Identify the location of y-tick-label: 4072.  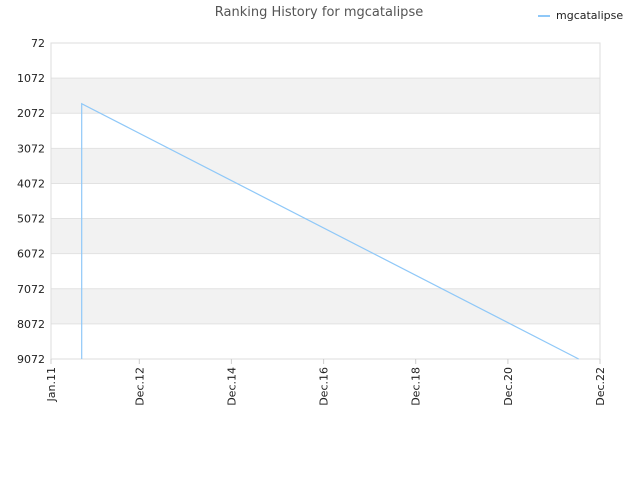
(31, 183).